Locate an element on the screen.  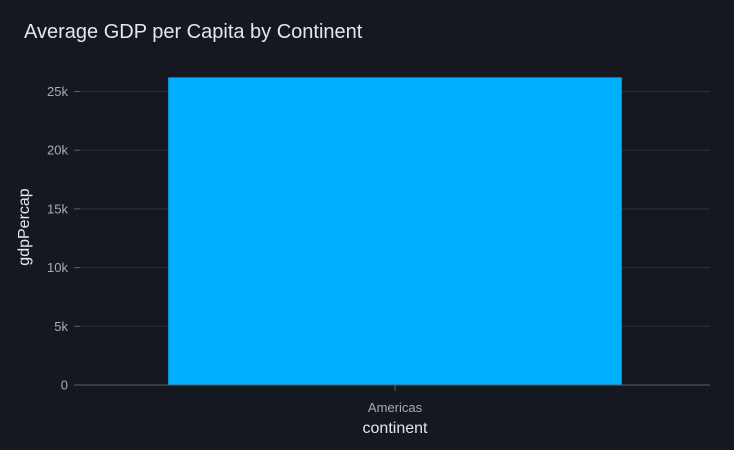
y-axis-title: gdpPercap is located at coordinates (24, 226).